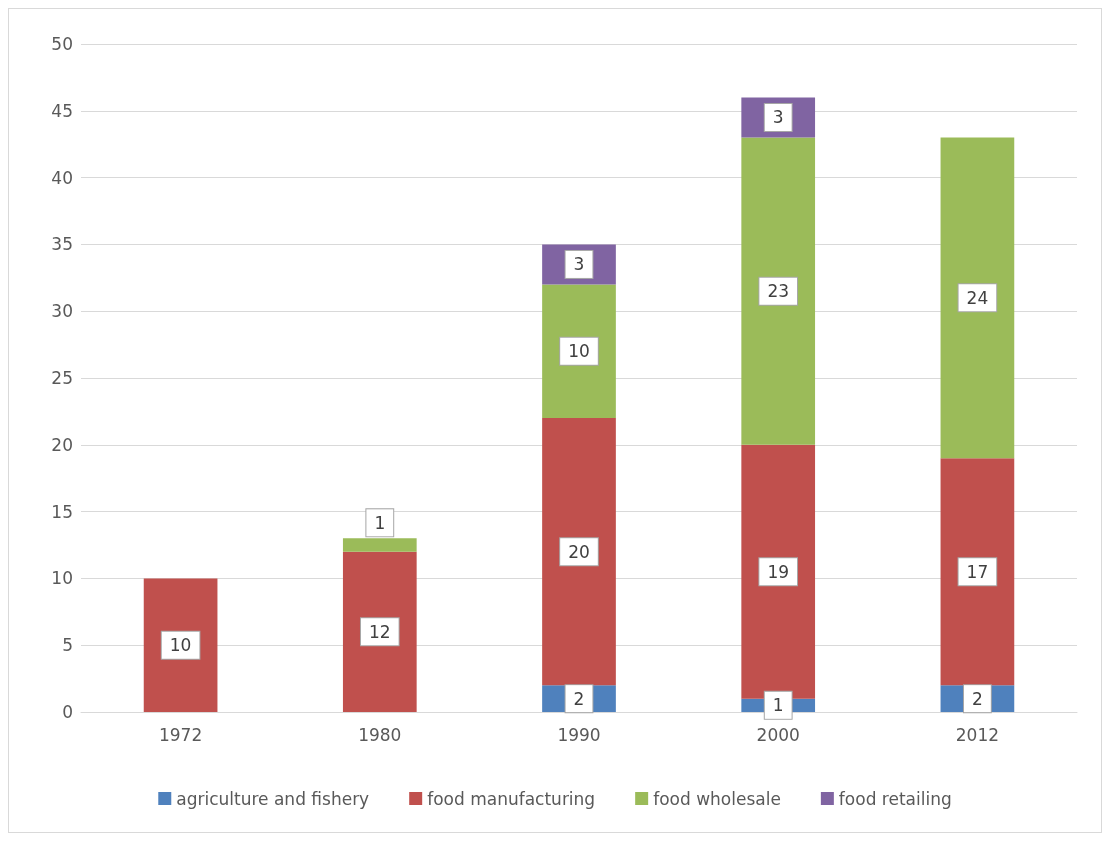 The height and width of the screenshot is (841, 1110). I want to click on legend-label: agriculture and fishery, so click(273, 798).